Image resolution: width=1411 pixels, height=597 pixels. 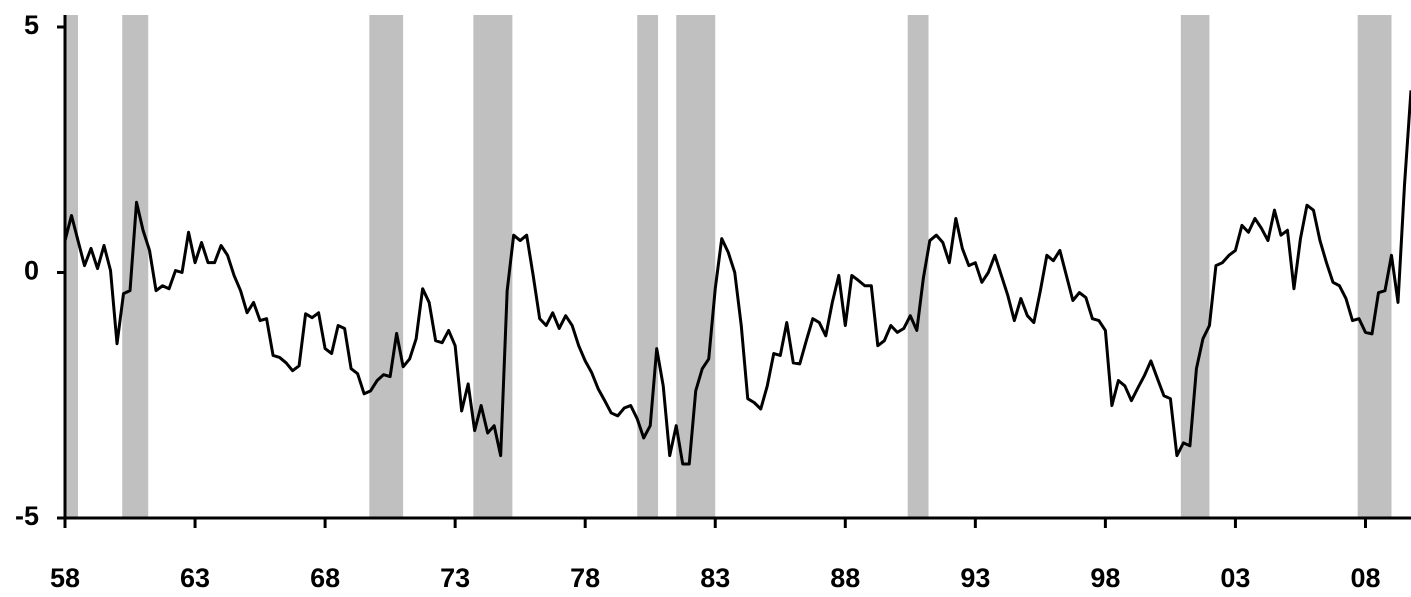 I want to click on x-tick-label: 03, so click(x=1235, y=578).